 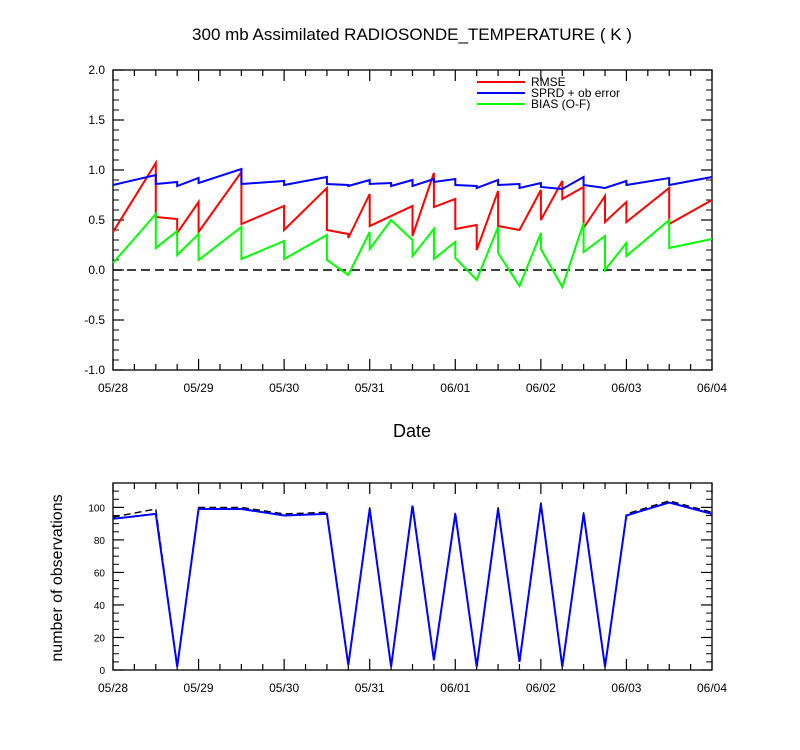 What do you see at coordinates (96, 508) in the screenshot?
I see `y-tick-label: 100` at bounding box center [96, 508].